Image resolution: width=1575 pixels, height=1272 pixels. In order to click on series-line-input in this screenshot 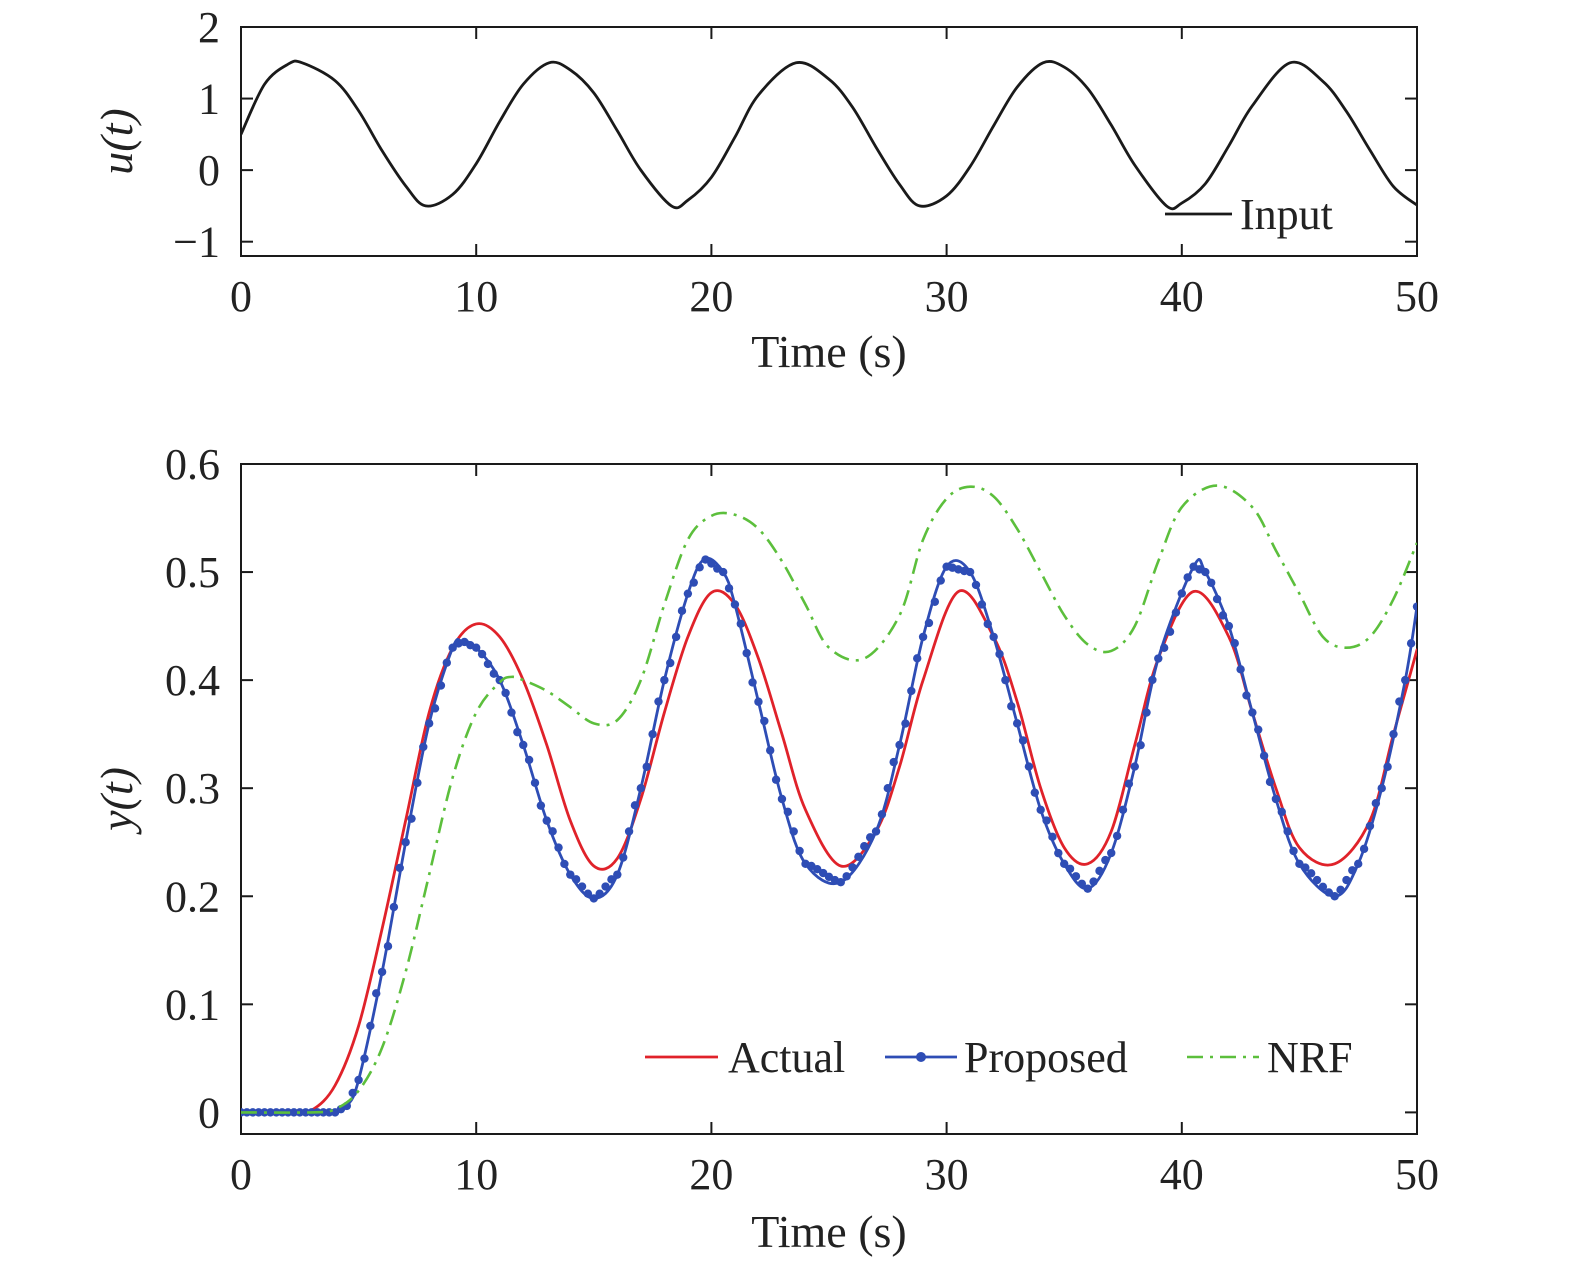, I will do `click(829, 135)`.